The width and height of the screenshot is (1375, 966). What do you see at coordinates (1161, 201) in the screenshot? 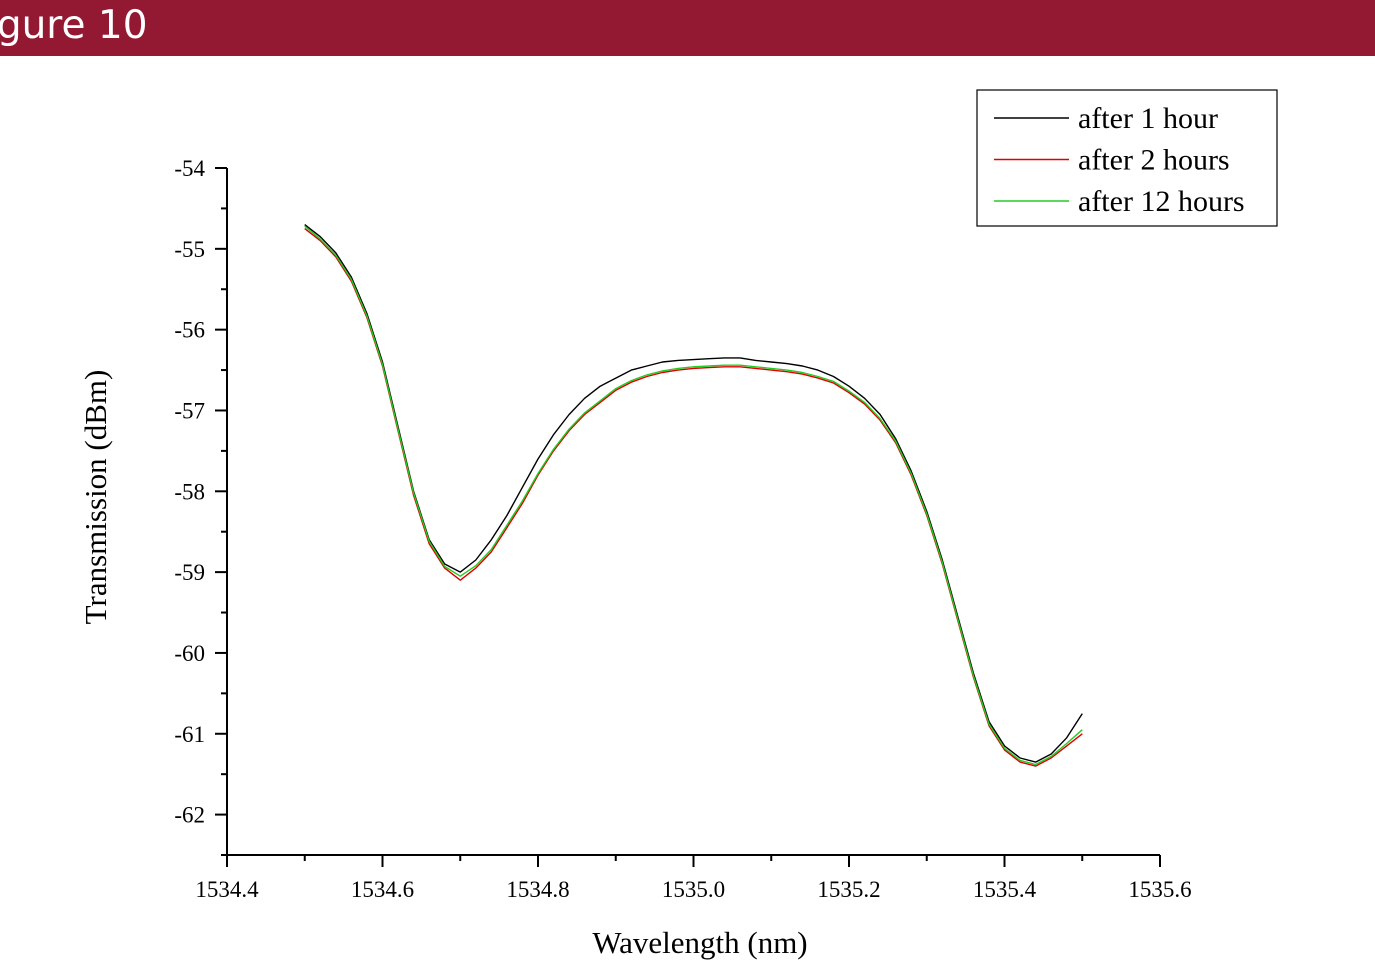
I see `legend-label-after-12-hours: after 12 hours` at bounding box center [1161, 201].